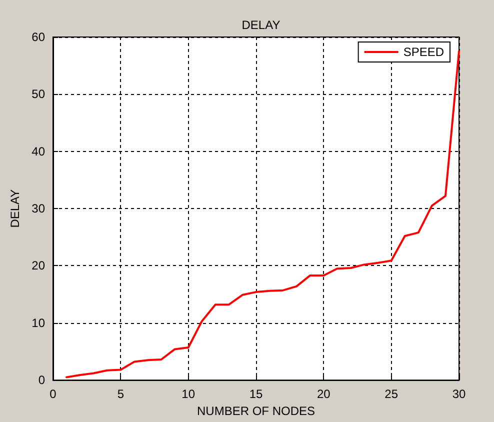 Image resolution: width=494 pixels, height=422 pixels. I want to click on y-tick-label: 30, so click(39, 209).